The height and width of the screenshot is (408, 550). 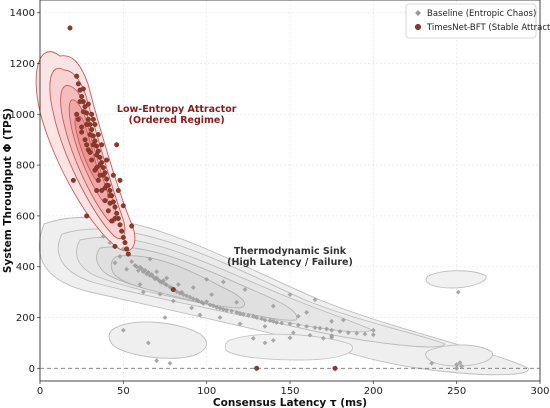 What do you see at coordinates (25, 216) in the screenshot?
I see `y-tick-label: 600` at bounding box center [25, 216].